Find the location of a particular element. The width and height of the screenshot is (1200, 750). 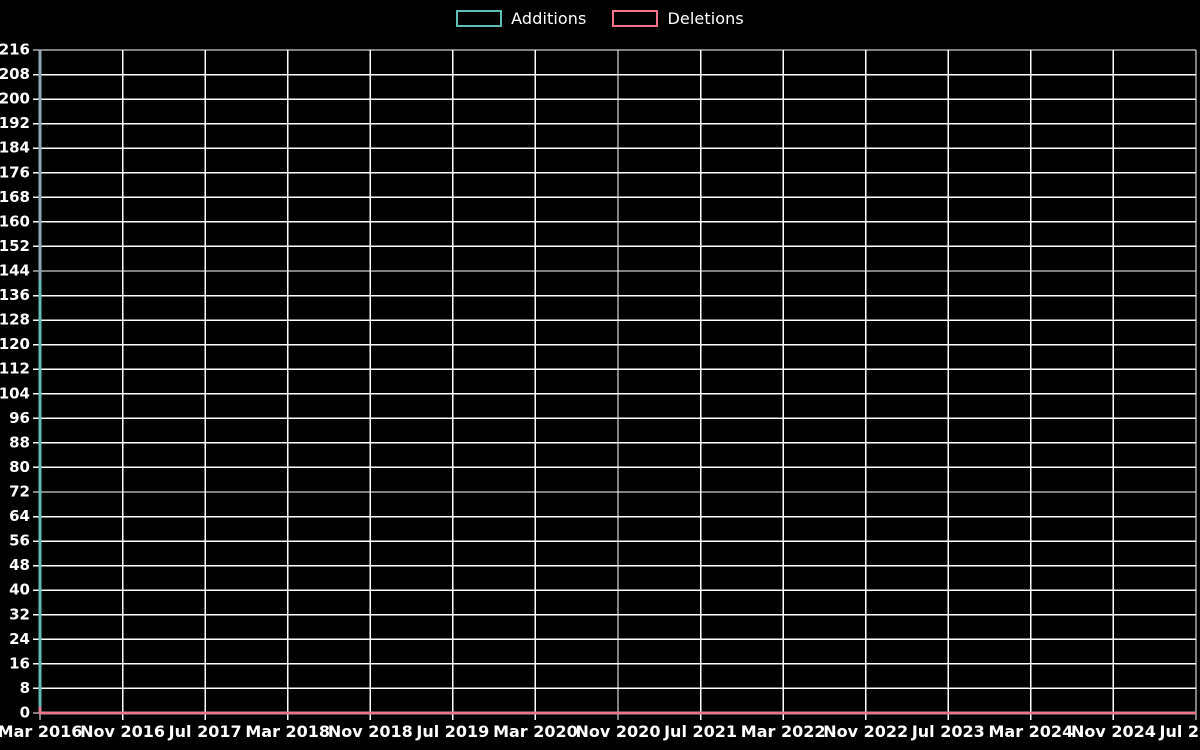

y-tick-label: 80 is located at coordinates (19, 467).